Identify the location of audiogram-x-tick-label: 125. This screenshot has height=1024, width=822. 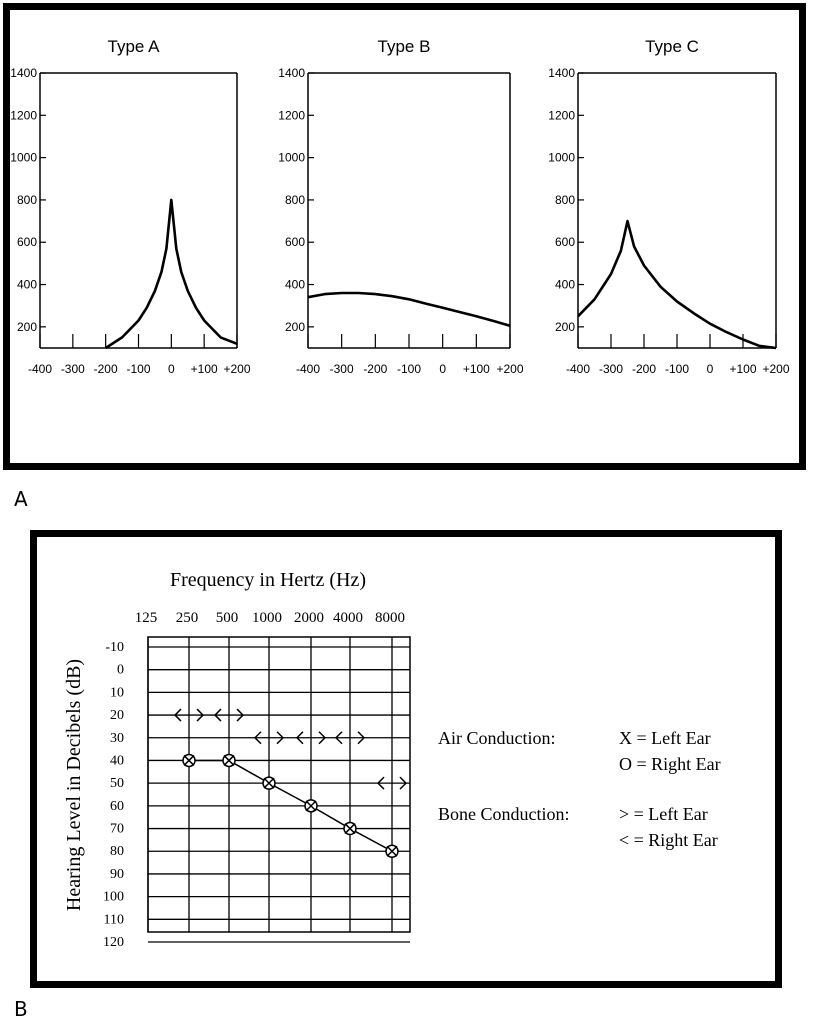
(146, 618).